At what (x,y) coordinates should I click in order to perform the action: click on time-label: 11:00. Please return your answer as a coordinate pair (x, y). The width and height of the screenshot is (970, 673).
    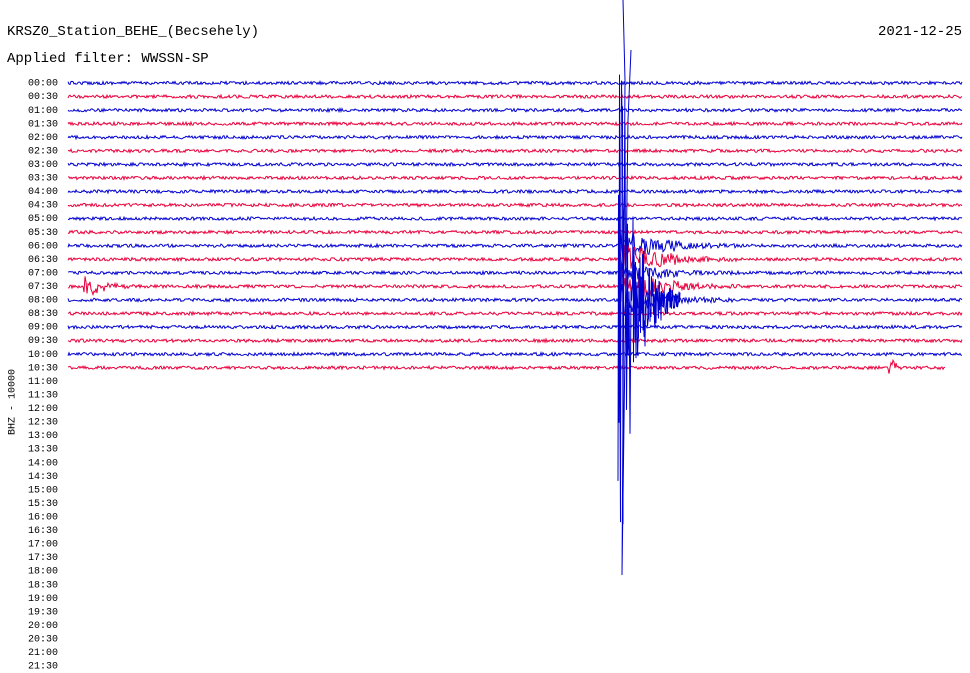
    Looking at the image, I should click on (43, 382).